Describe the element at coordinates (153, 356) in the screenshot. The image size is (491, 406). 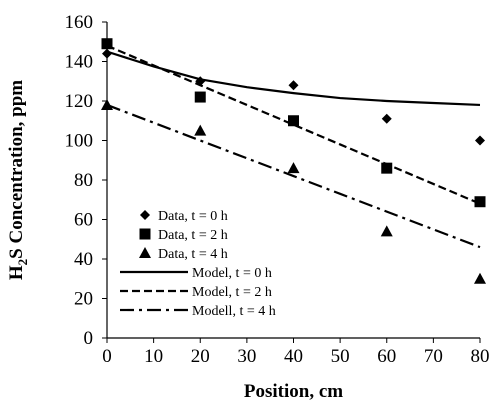
I see `x-tick-label: 10` at that location.